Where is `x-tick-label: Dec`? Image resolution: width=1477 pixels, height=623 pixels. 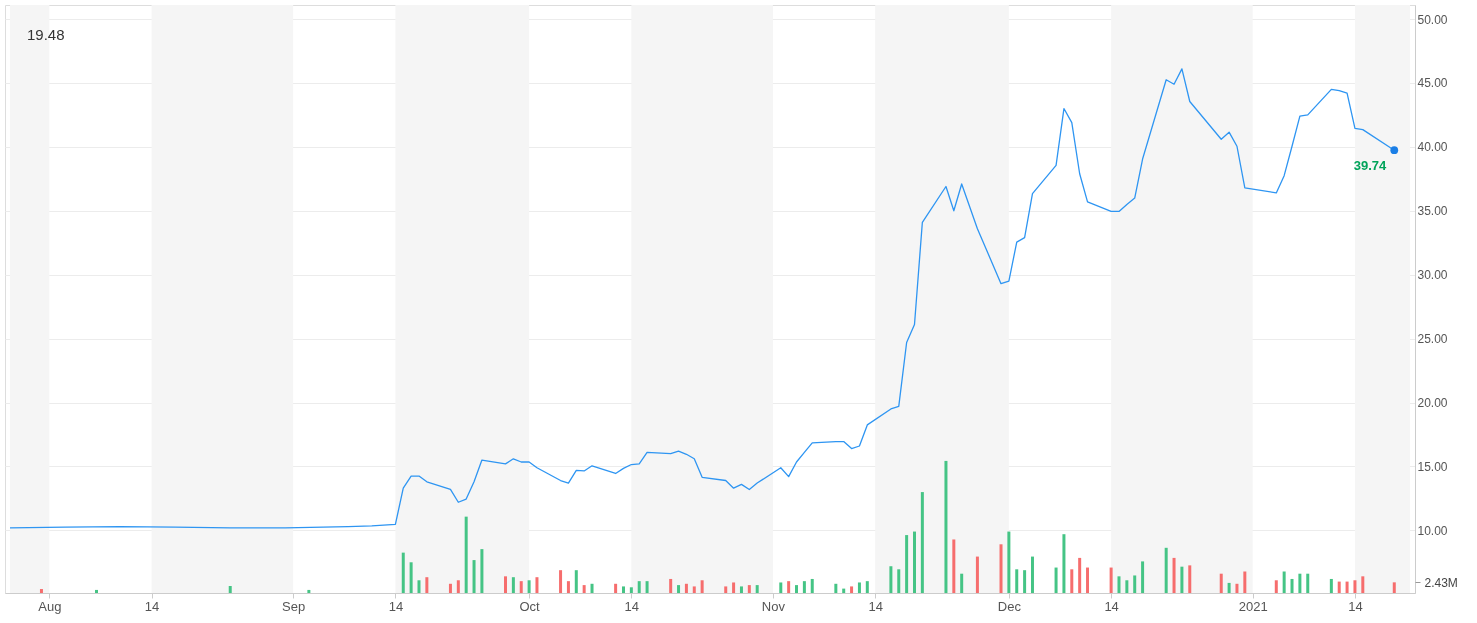 x-tick-label: Dec is located at coordinates (1009, 606).